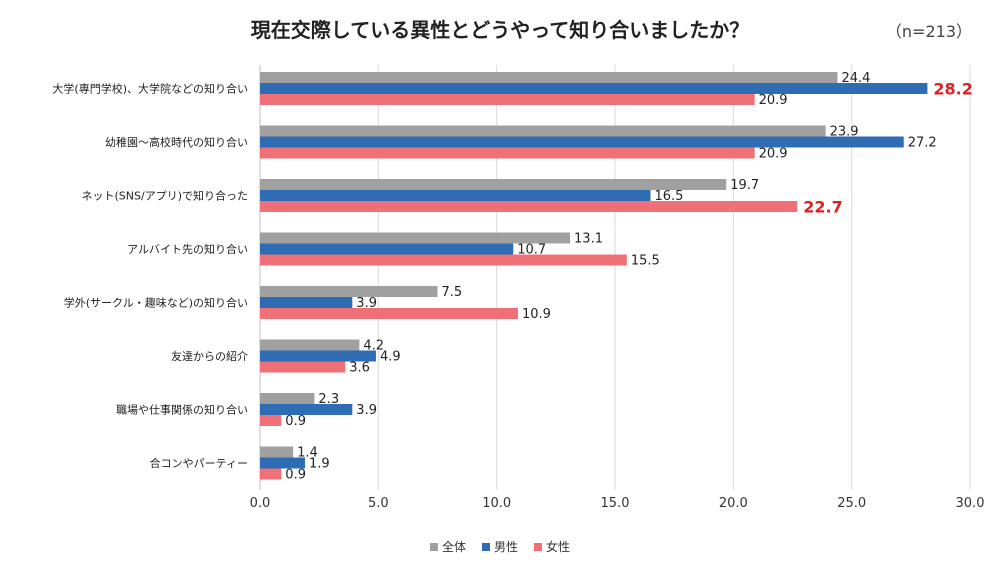  What do you see at coordinates (645, 261) in the screenshot?
I see `data-label-female: 15.5` at bounding box center [645, 261].